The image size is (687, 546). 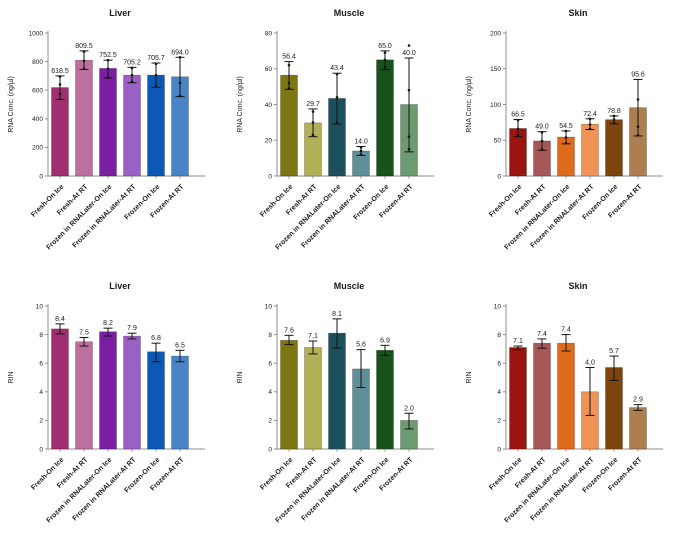 What do you see at coordinates (495, 69) in the screenshot?
I see `y-tick-label: 150` at bounding box center [495, 69].